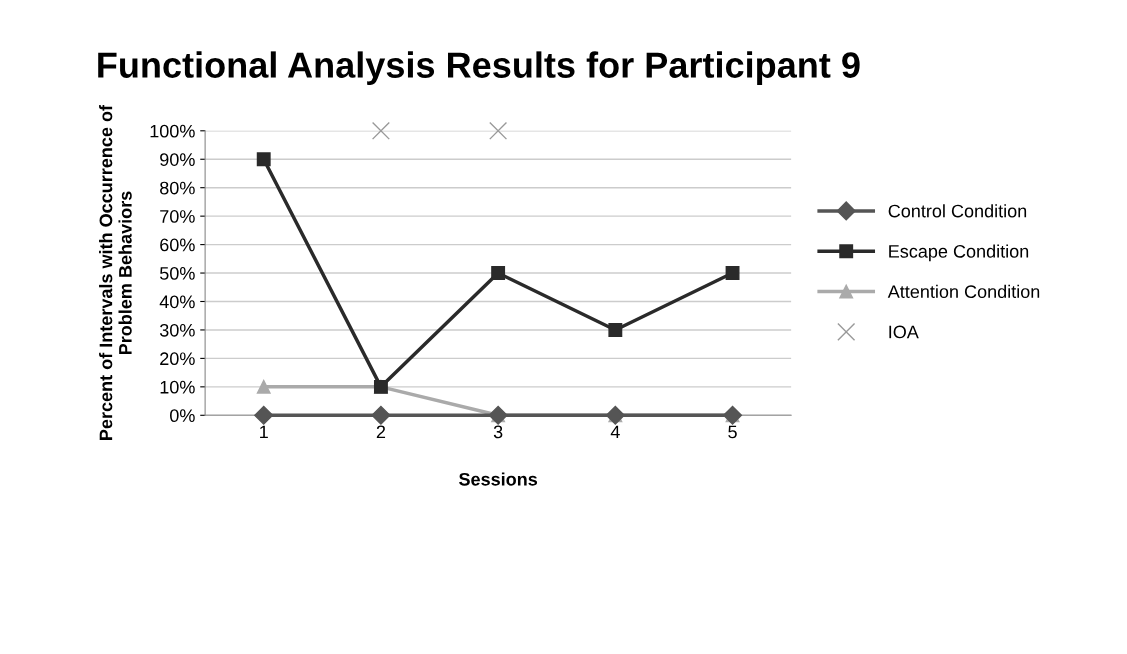 This screenshot has width=1127, height=654. What do you see at coordinates (732, 432) in the screenshot?
I see `x-tick-label: 5` at bounding box center [732, 432].